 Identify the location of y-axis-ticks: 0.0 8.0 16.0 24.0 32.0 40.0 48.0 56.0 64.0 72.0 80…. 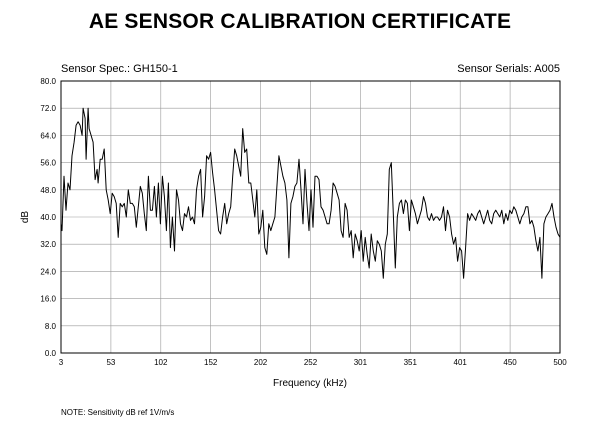
(48, 217).